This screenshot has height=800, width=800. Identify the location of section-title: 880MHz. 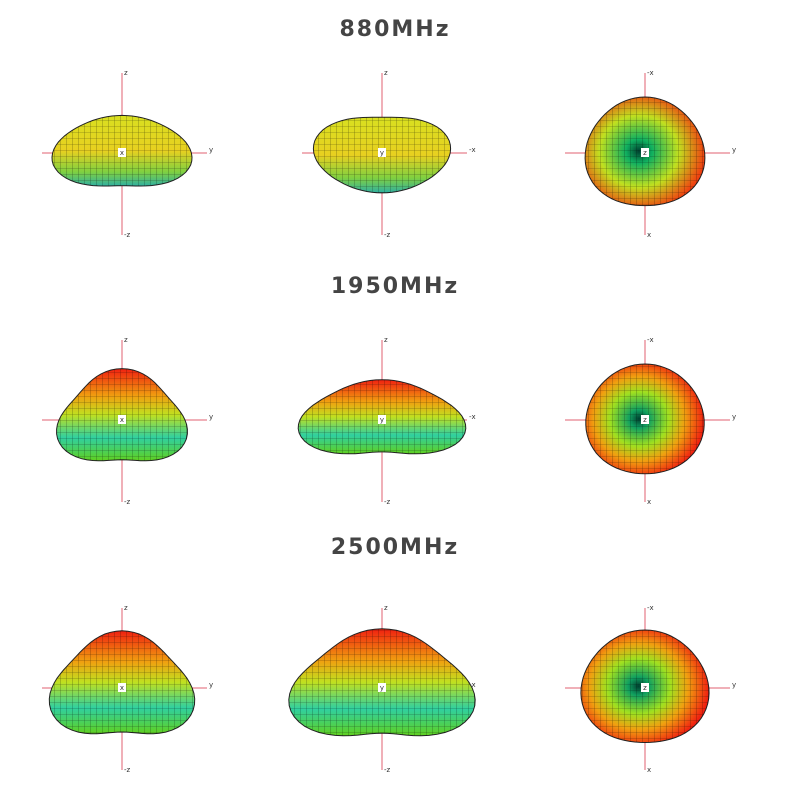
(394, 29).